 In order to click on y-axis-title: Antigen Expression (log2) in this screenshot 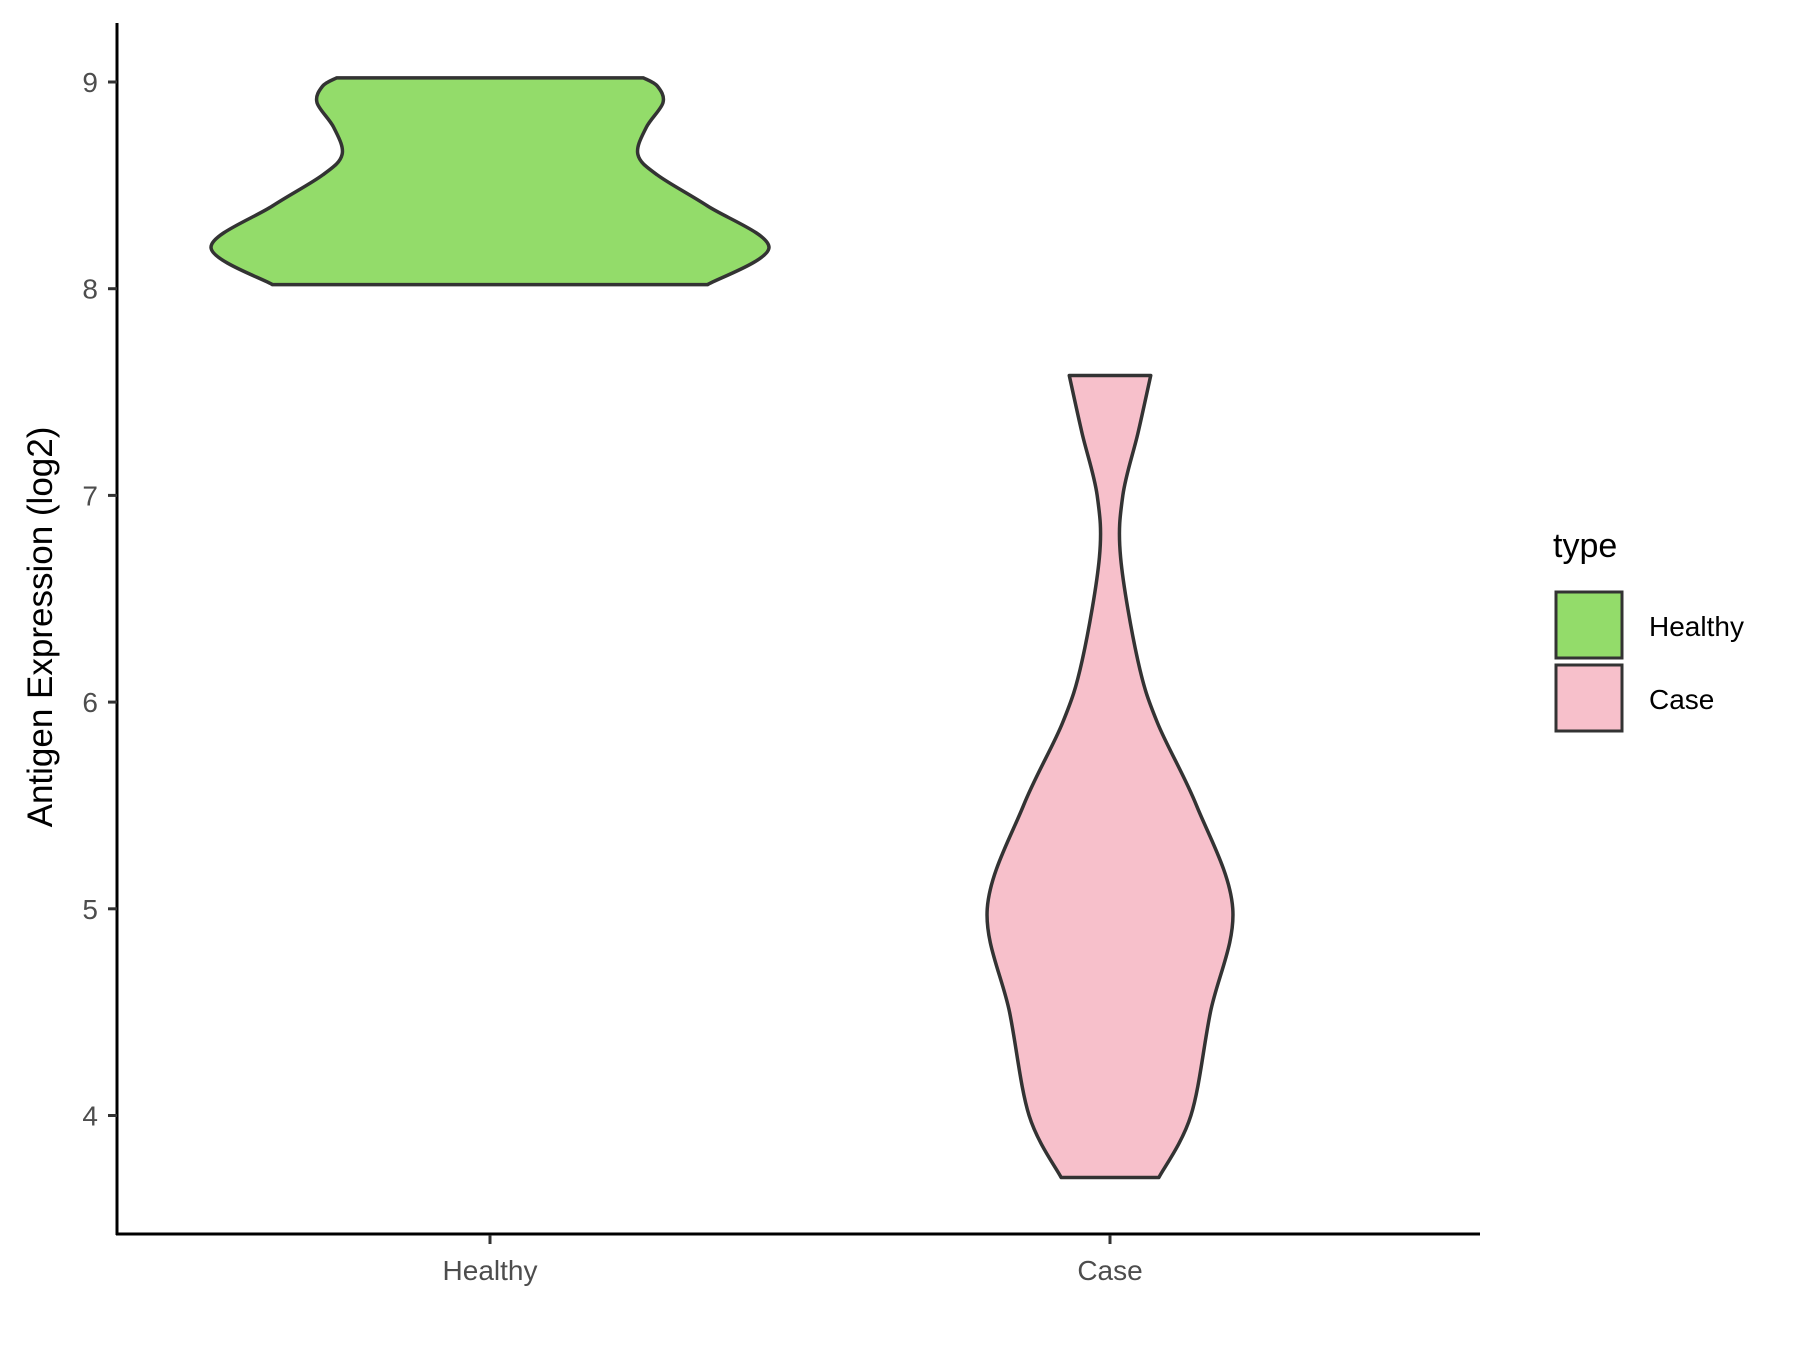, I will do `click(40, 627)`.